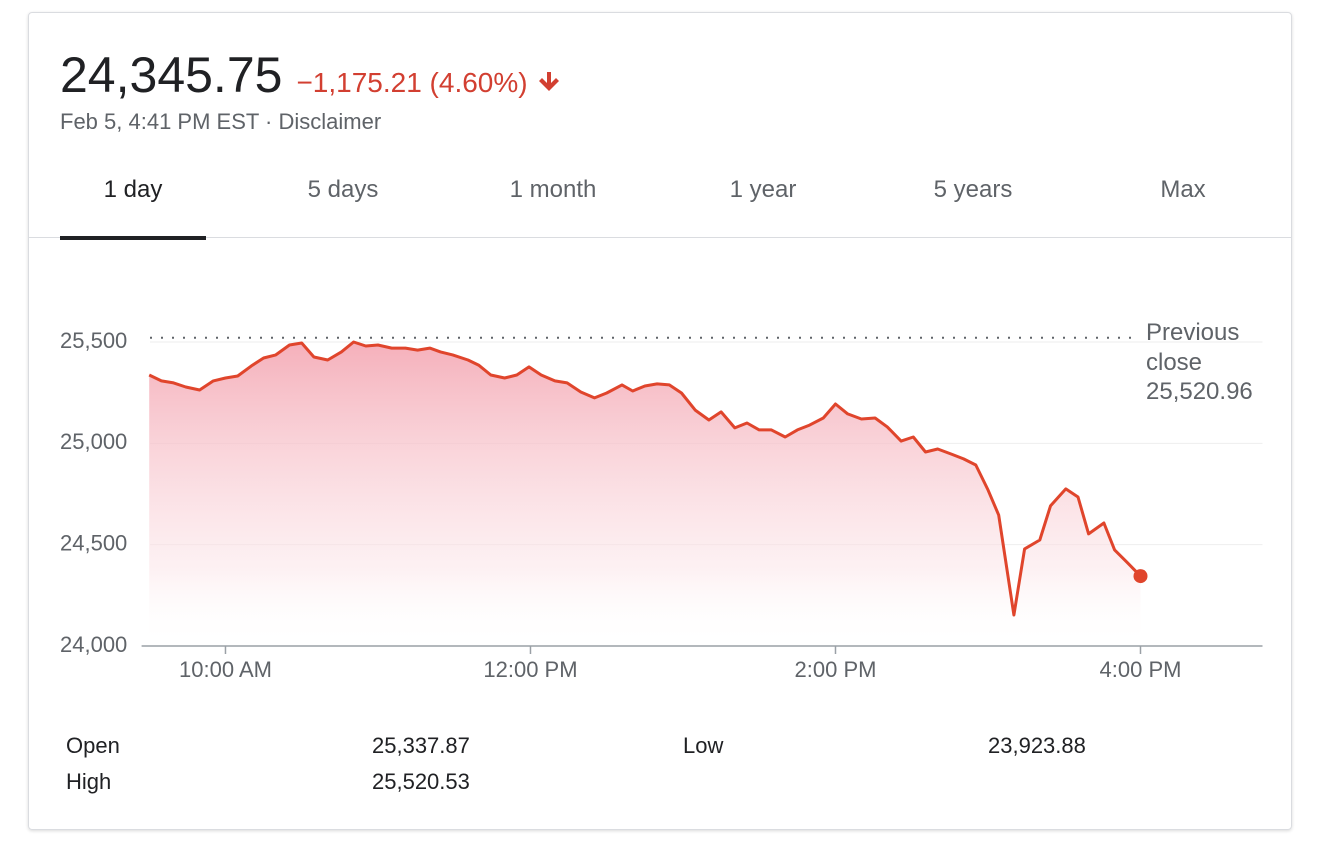 Image resolution: width=1330 pixels, height=850 pixels. Describe the element at coordinates (171, 75) in the screenshot. I see `price: 24,345.75` at that location.